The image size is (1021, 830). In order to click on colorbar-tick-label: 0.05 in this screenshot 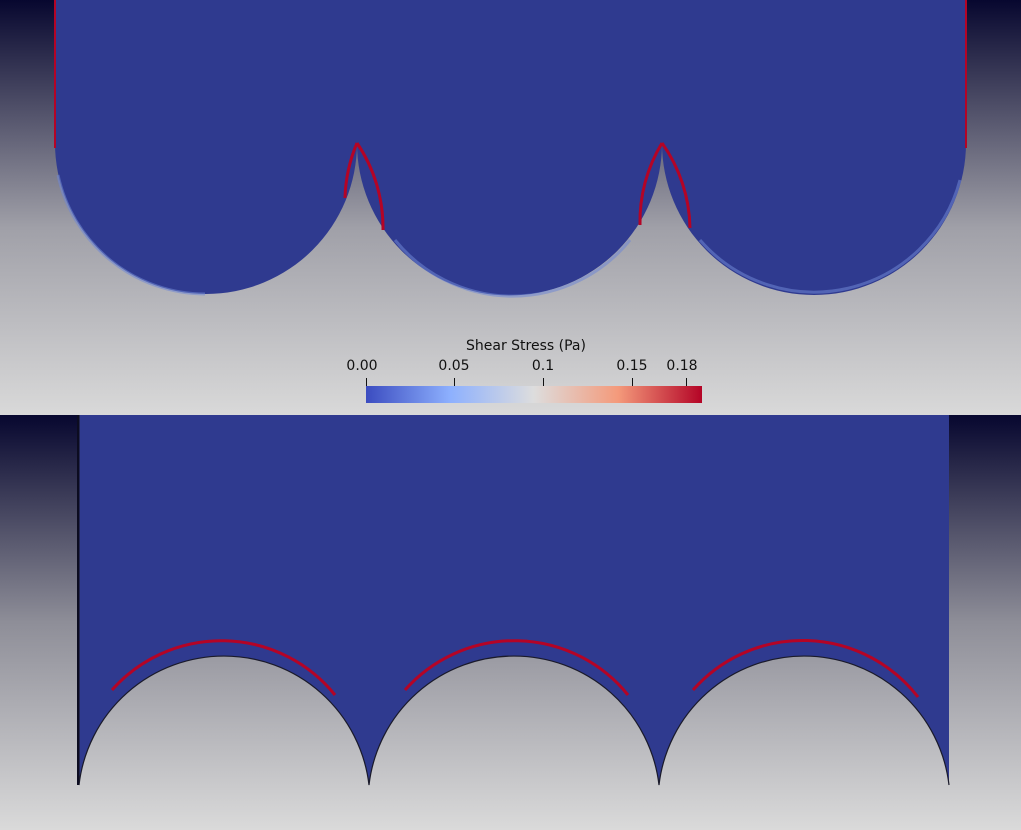, I will do `click(454, 366)`.